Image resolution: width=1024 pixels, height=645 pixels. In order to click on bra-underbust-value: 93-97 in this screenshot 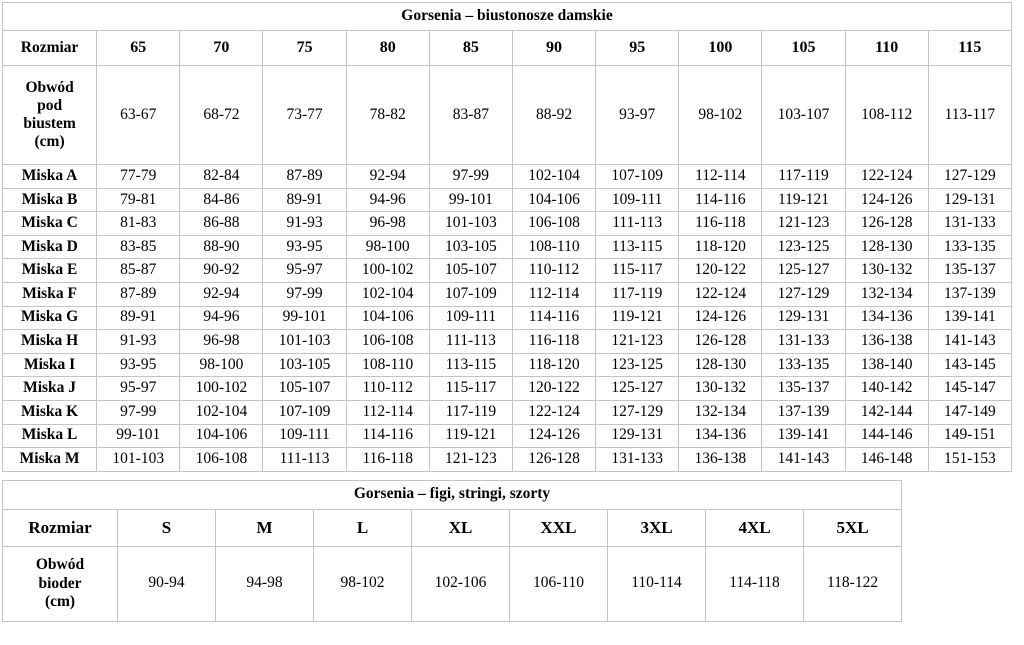, I will do `click(637, 115)`.